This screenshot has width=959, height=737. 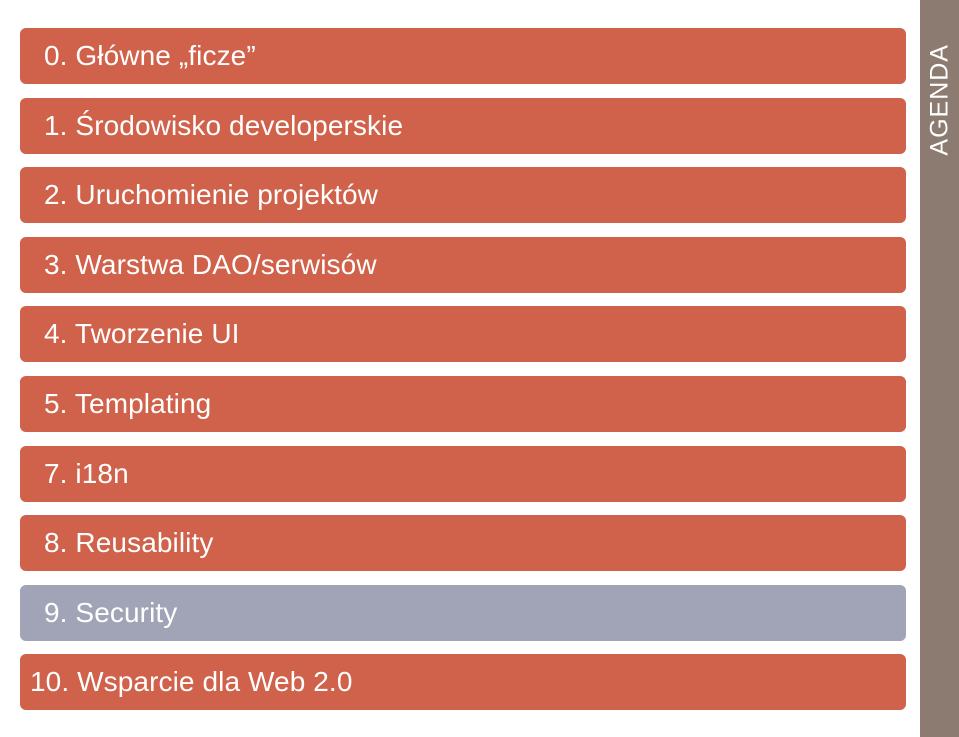 What do you see at coordinates (939, 368) in the screenshot?
I see `agenda-sidebar: AGENDA` at bounding box center [939, 368].